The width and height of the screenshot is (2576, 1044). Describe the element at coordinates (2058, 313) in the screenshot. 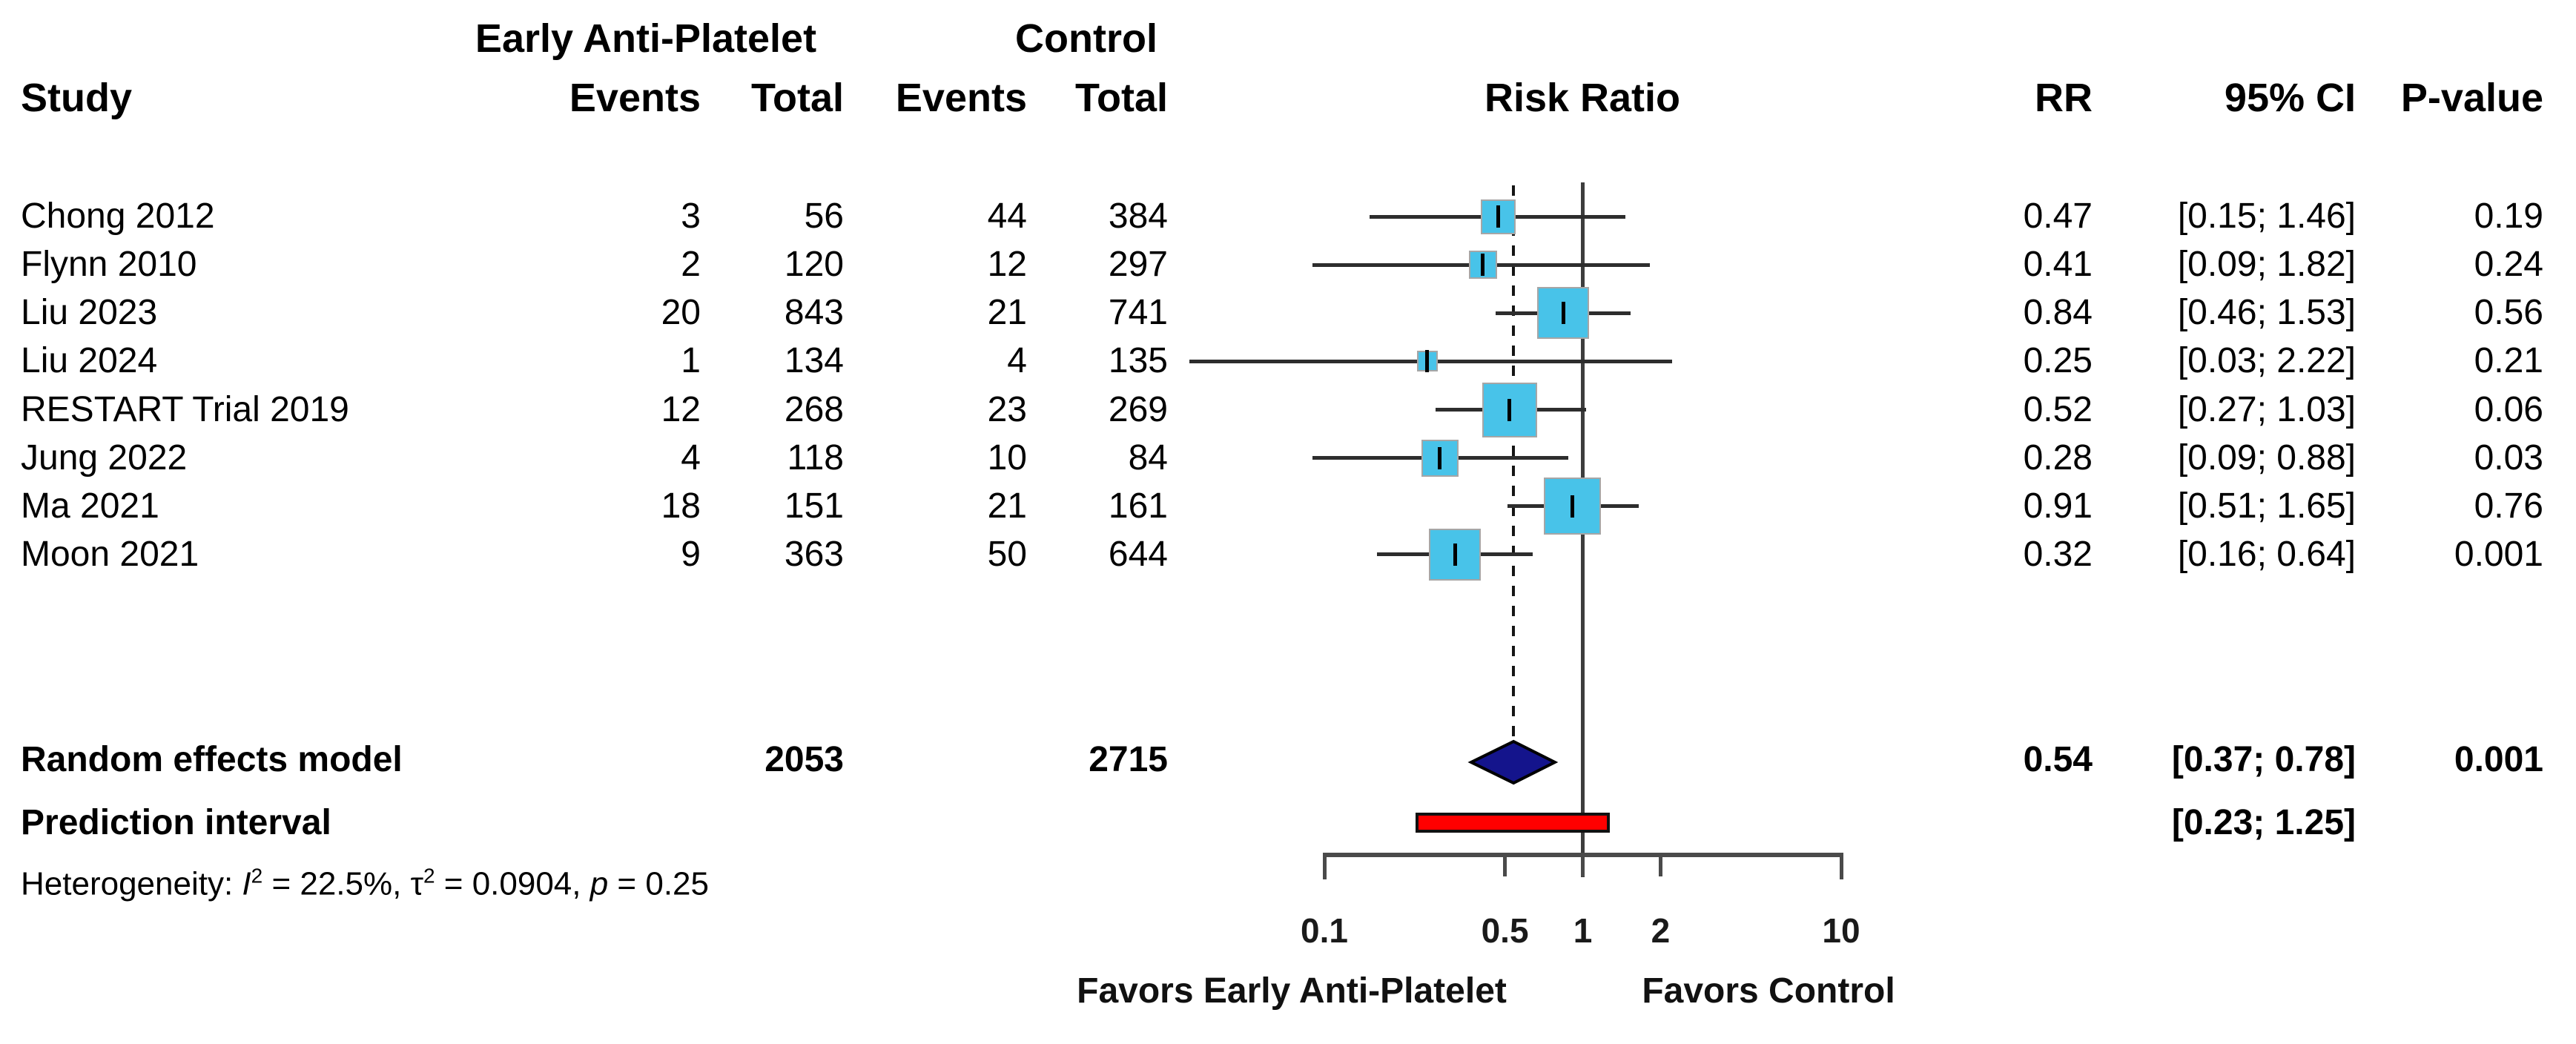

I see `rr-value: 0.84` at that location.